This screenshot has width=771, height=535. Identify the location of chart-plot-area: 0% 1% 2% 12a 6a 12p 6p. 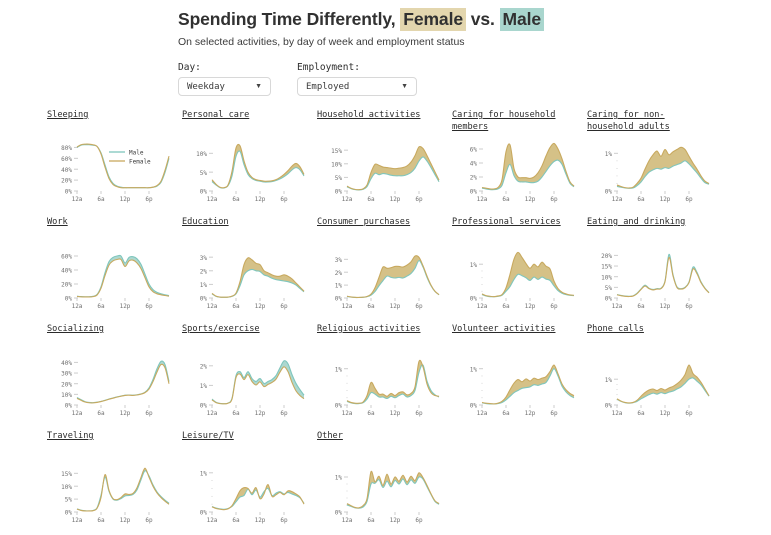
(246, 385).